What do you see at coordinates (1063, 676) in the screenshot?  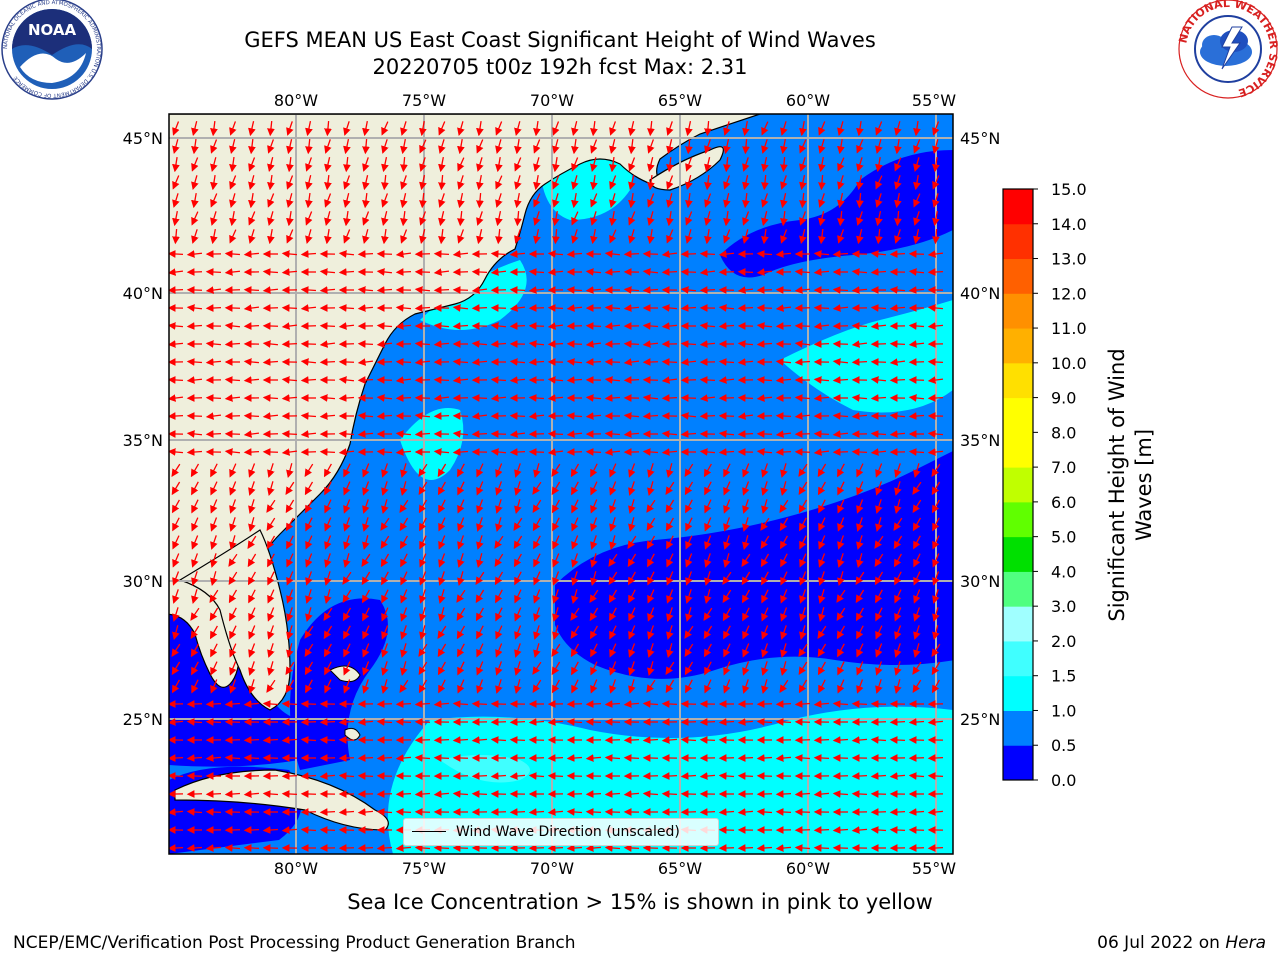 I see `colorbar-tick-label: 1.5` at bounding box center [1063, 676].